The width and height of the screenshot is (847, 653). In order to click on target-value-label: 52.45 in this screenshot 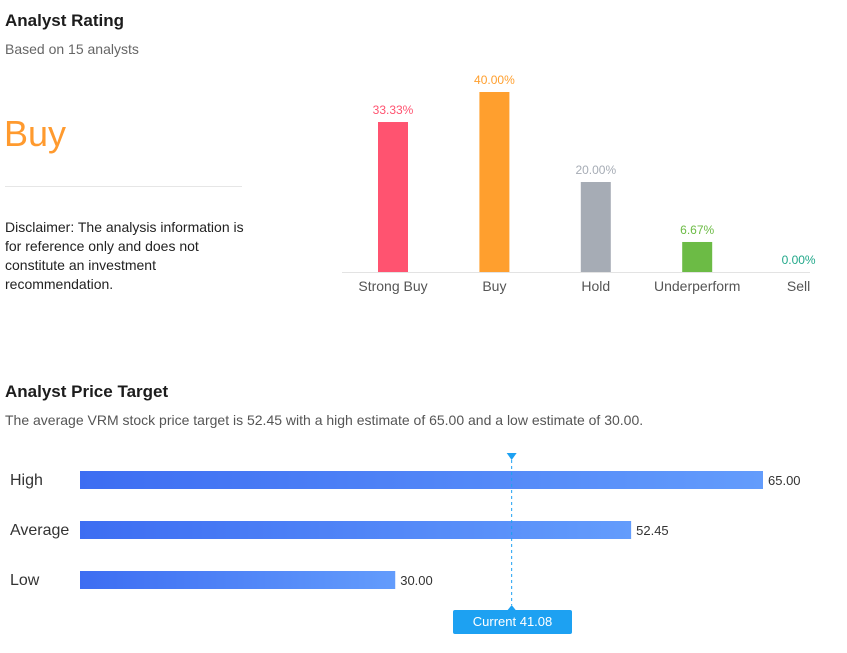, I will do `click(652, 530)`.